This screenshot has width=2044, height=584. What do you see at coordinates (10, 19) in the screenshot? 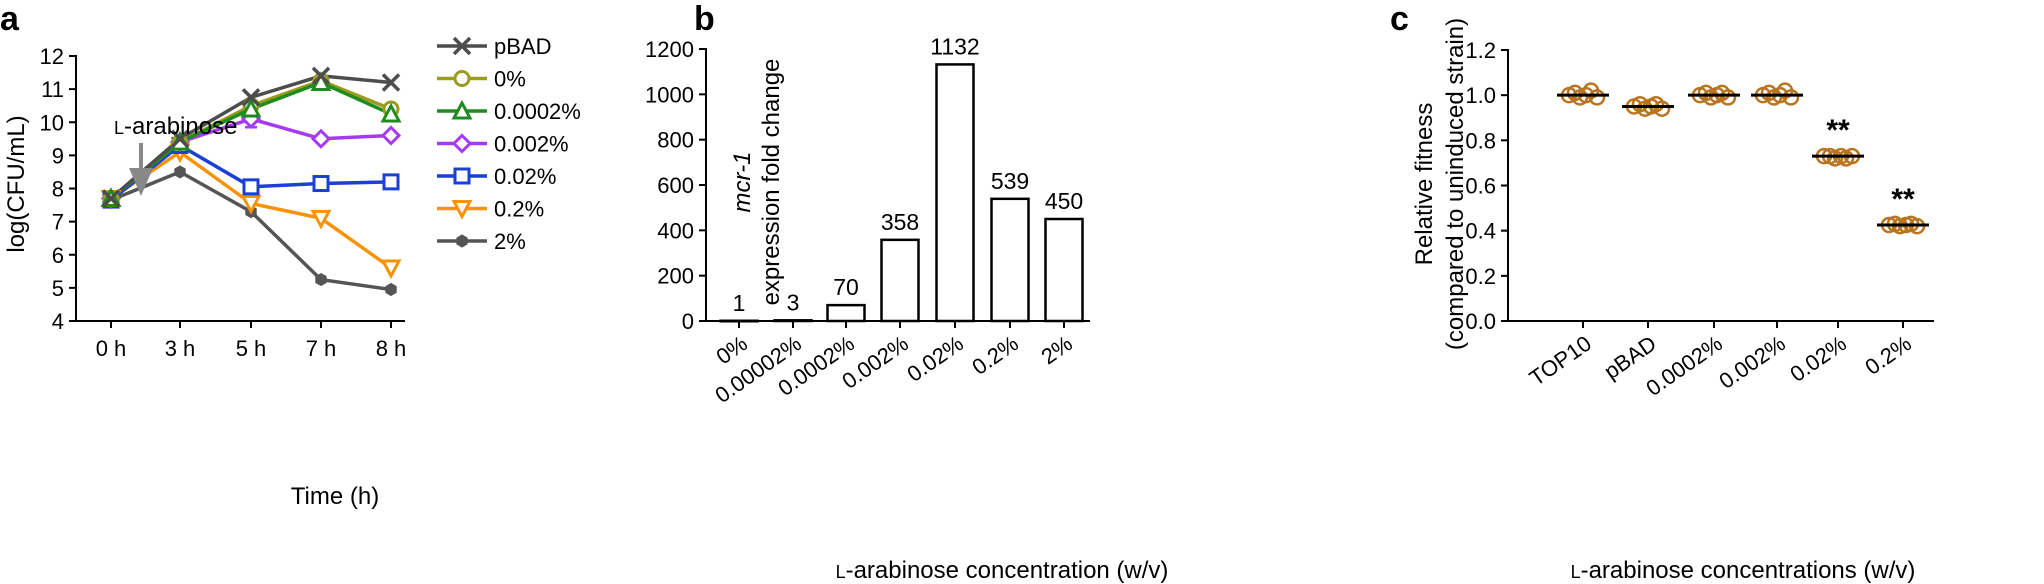
I see `panel-letter-a: a` at bounding box center [10, 19].